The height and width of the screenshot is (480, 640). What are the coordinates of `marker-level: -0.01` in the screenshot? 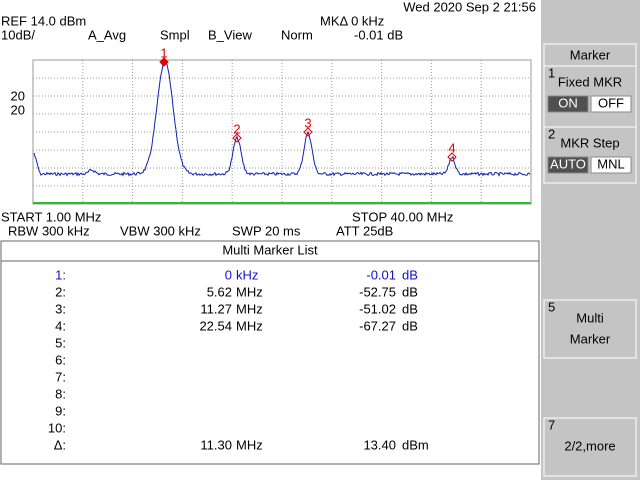 It's located at (381, 274).